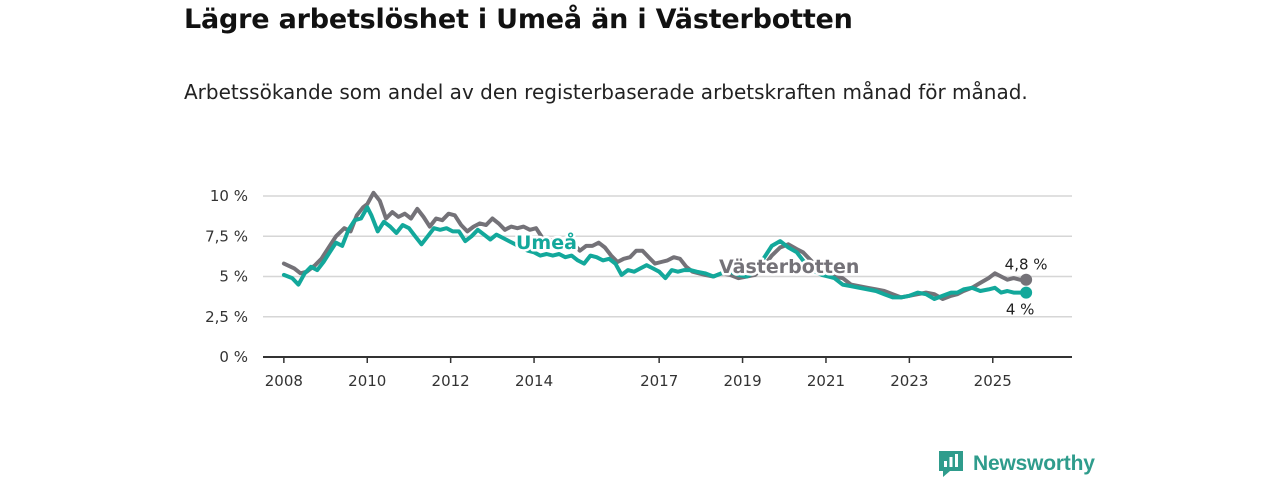  Describe the element at coordinates (229, 196) in the screenshot. I see `y-tick-label: 10 %` at that location.